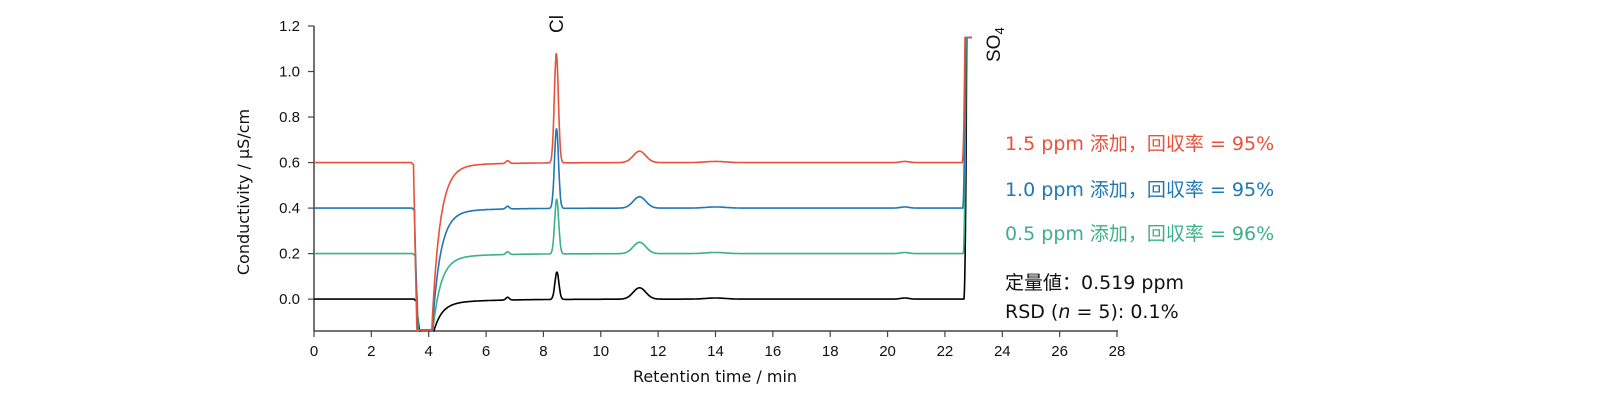 The width and height of the screenshot is (1600, 409). Describe the element at coordinates (830, 351) in the screenshot. I see `x-tick-label-9: 18` at that location.